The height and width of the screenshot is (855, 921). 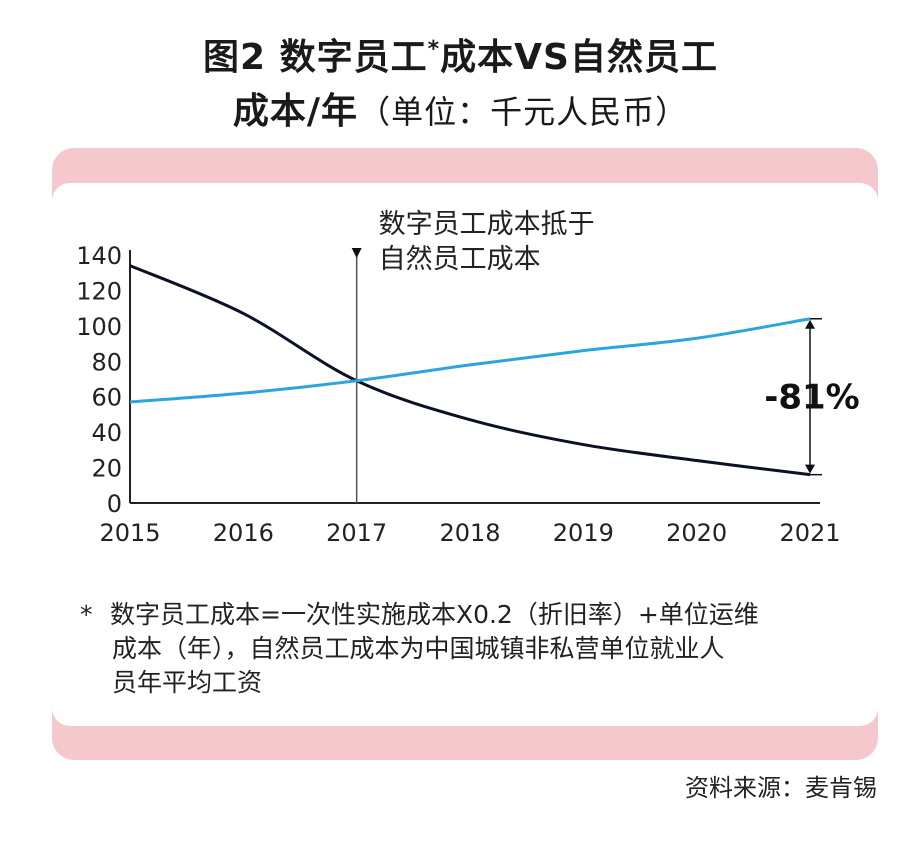 I want to click on x-tick-label: 2016, so click(x=243, y=533).